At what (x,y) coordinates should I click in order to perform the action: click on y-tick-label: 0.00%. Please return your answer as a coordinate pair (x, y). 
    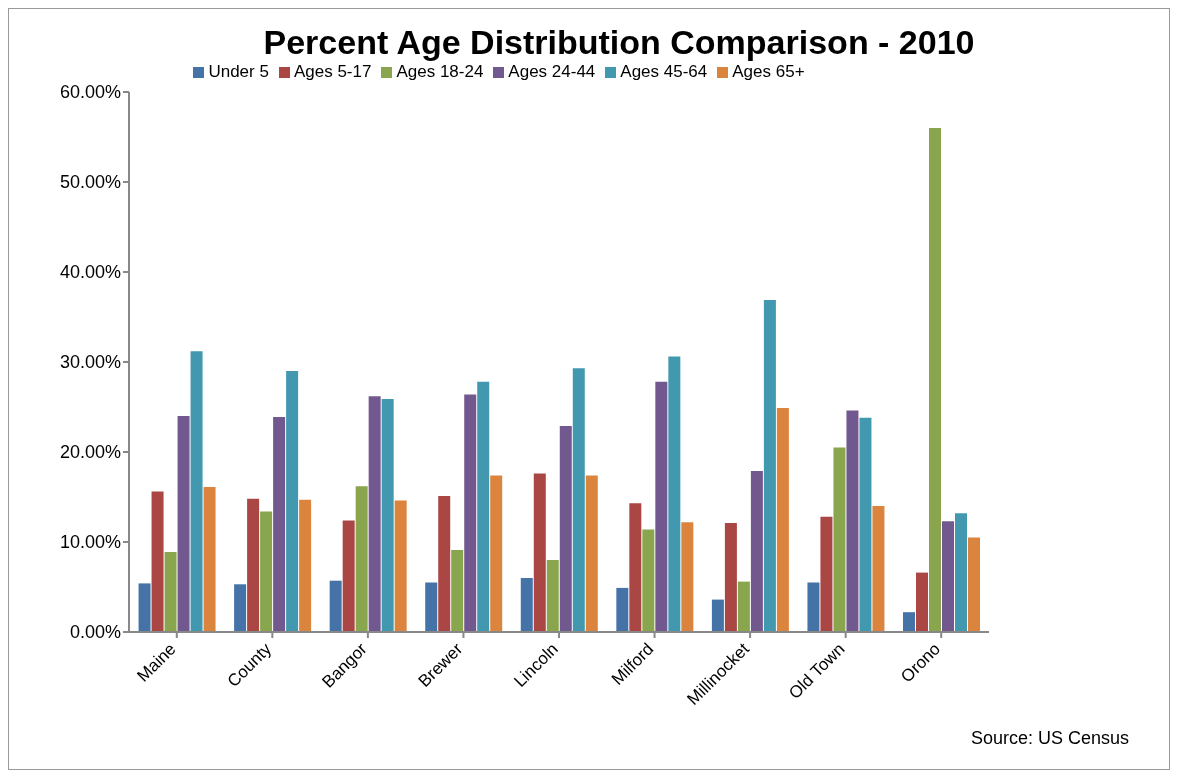
    Looking at the image, I should click on (95, 632).